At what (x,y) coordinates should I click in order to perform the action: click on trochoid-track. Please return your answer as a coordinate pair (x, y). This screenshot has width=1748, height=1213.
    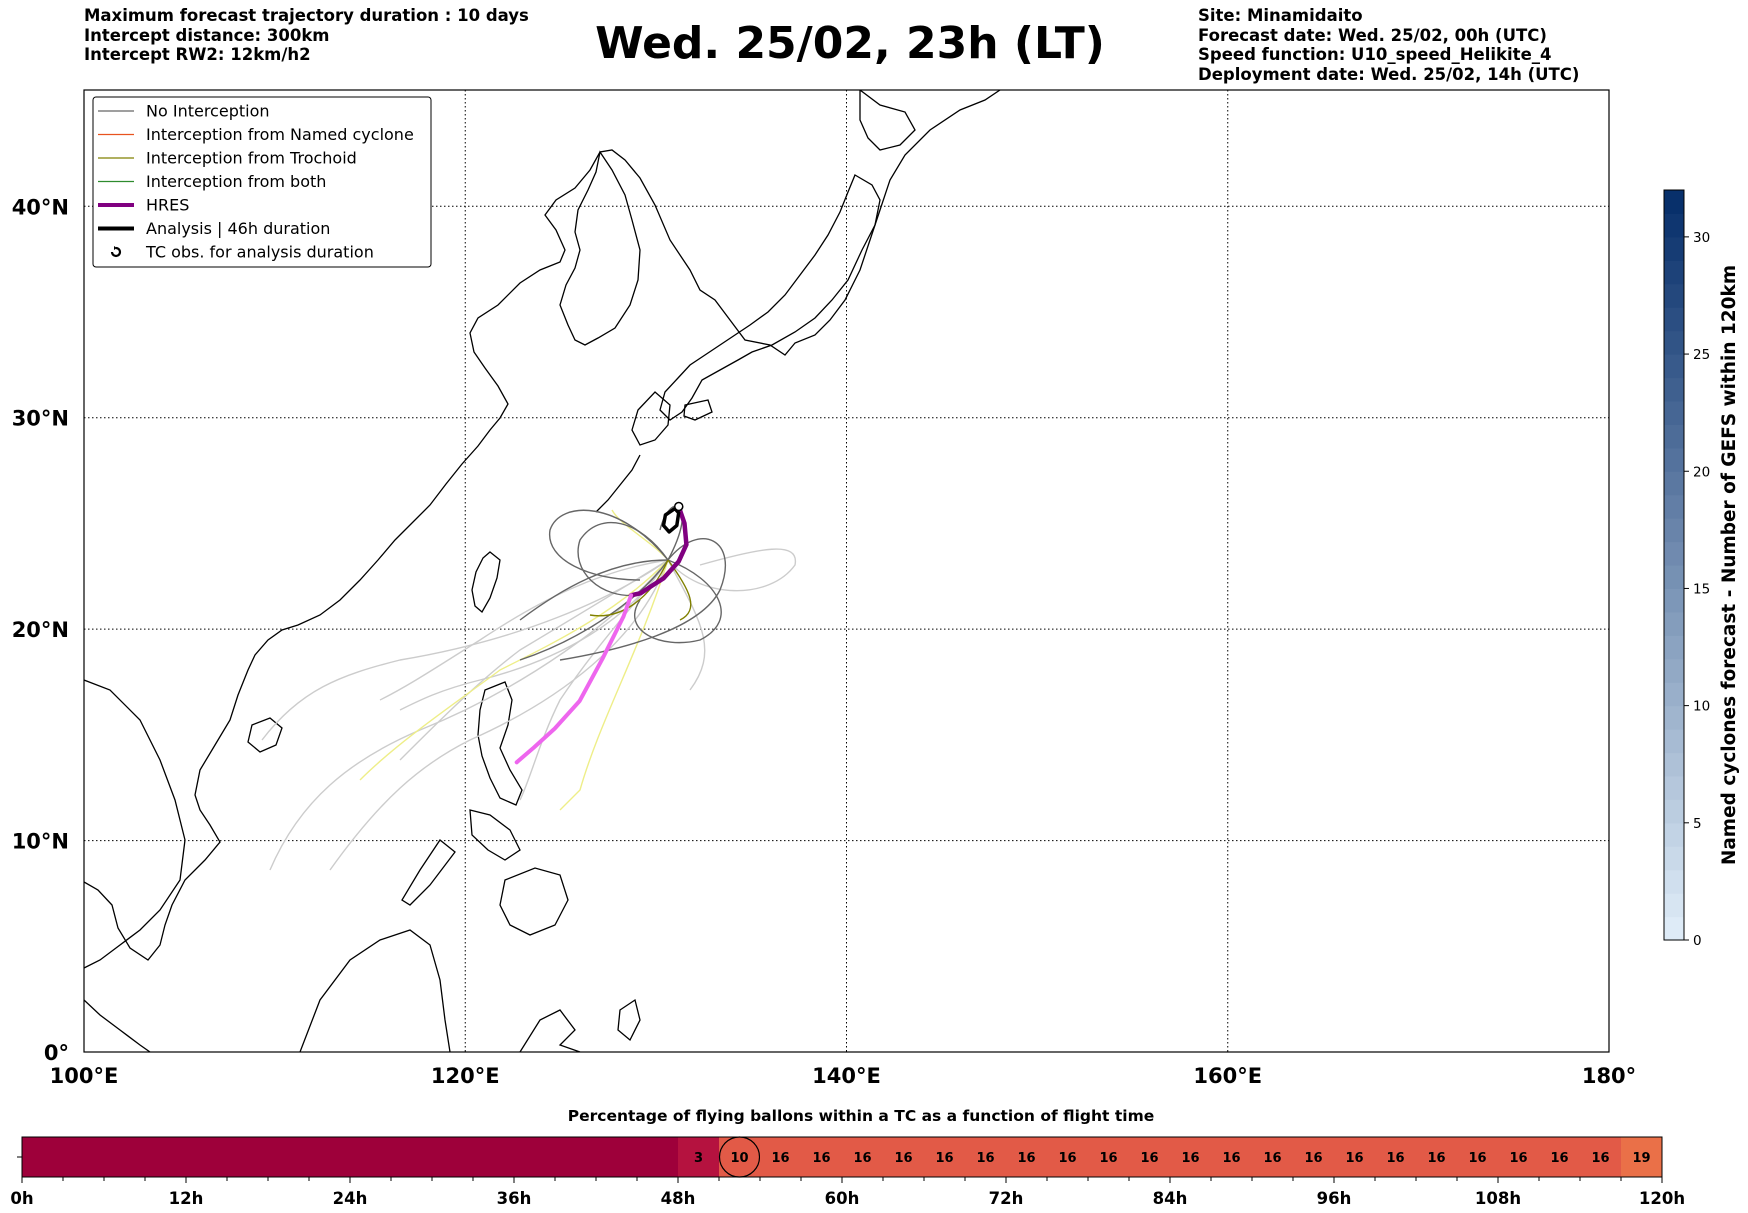
    Looking at the image, I should click on (629, 588).